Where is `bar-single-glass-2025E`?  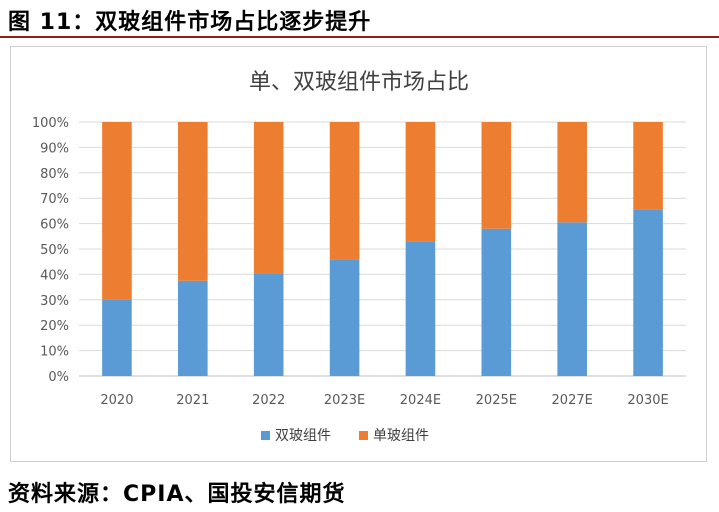
bar-single-glass-2025E is located at coordinates (496, 175).